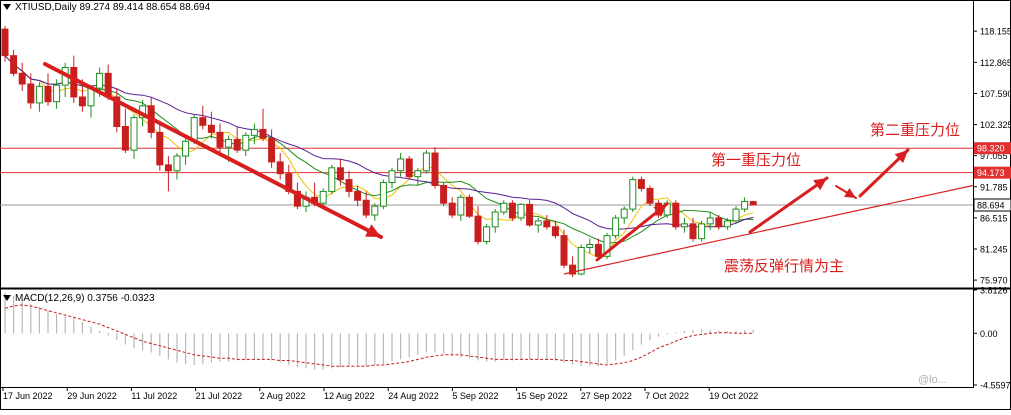  I want to click on price-tick-label: 97.055, so click(994, 156).